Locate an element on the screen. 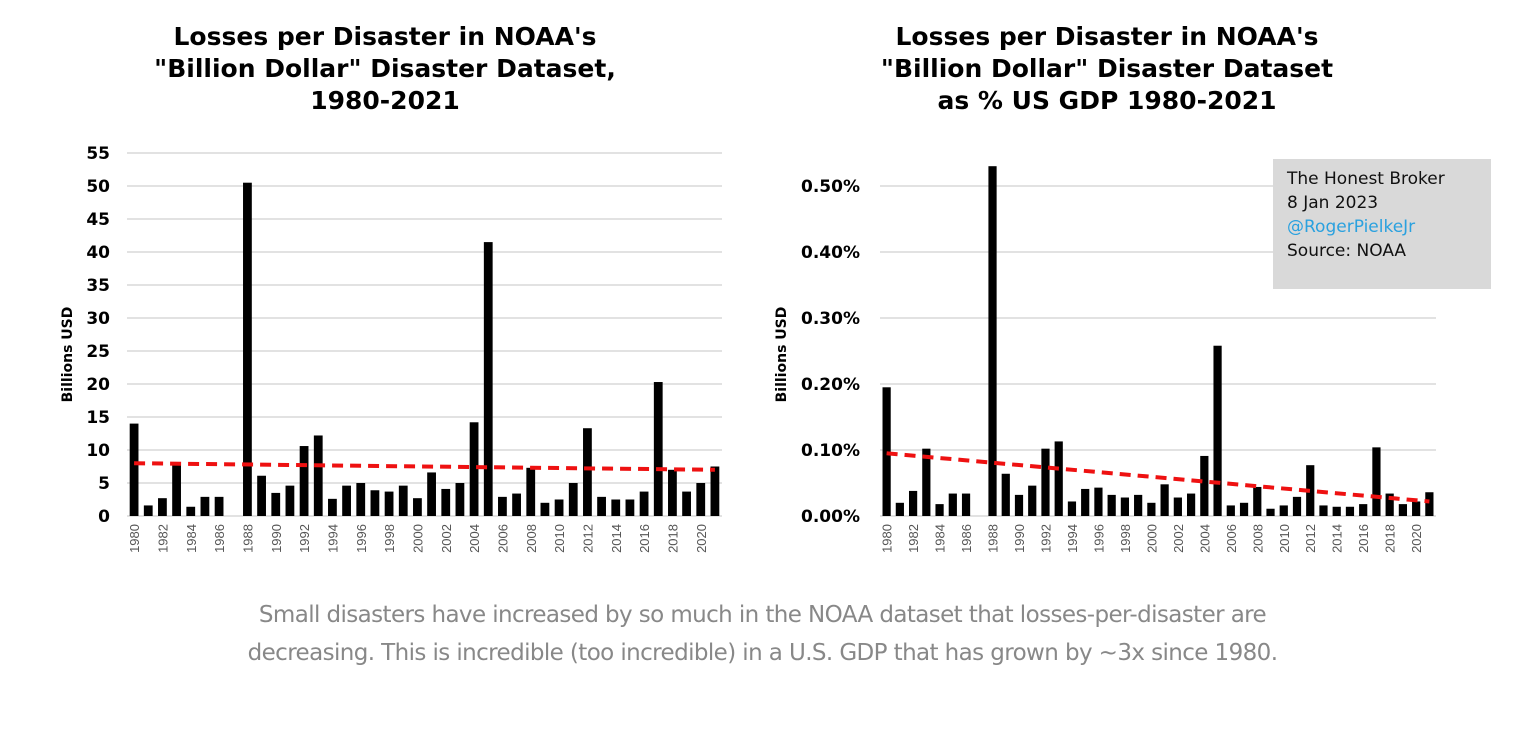 The width and height of the screenshot is (1525, 731). x-tick-label: 1982 is located at coordinates (913, 538).